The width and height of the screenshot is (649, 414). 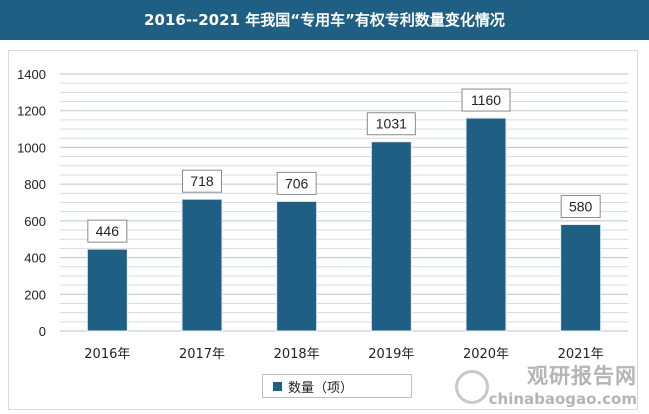 I want to click on x-tick-label: 2018年, so click(x=297, y=354).